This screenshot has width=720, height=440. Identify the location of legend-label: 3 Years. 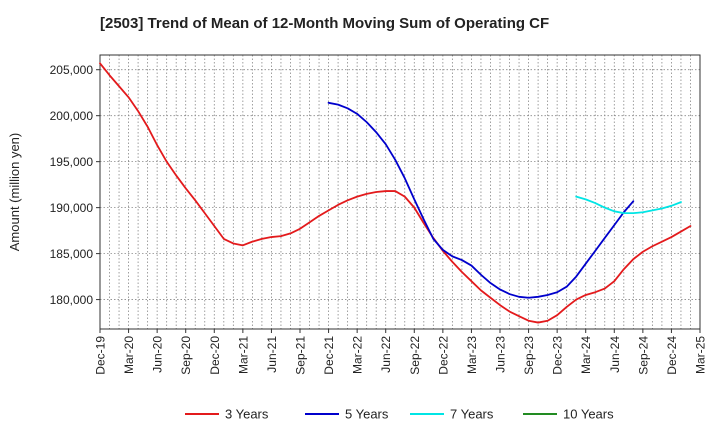
(247, 414).